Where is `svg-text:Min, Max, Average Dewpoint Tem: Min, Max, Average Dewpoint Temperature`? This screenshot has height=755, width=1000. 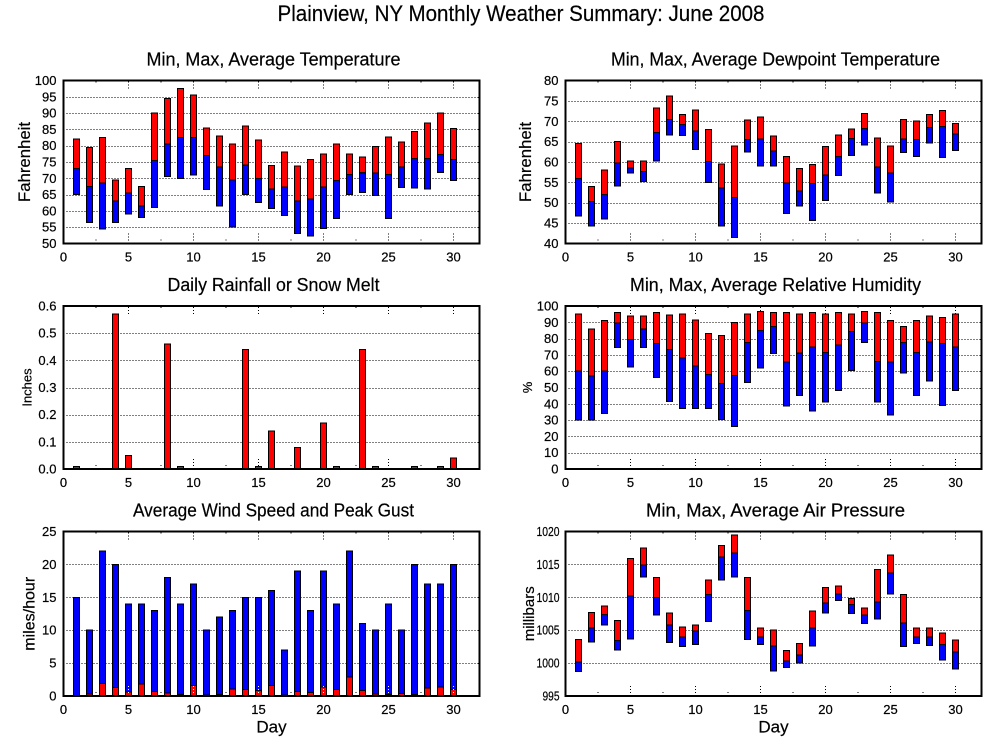
svg-text:Min, Max, Average Dewpoint Tem: Min, Max, Average Dewpoint Temperature is located at coordinates (775, 60).